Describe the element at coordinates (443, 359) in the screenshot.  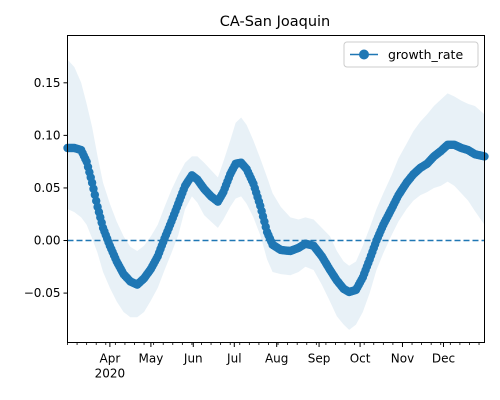
I see `x-tick-label: Dec` at that location.